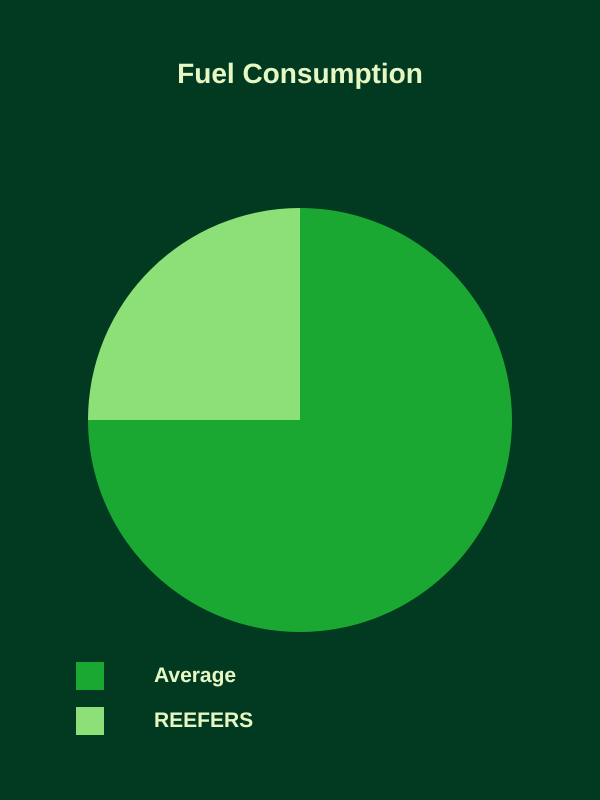 This screenshot has height=800, width=600. I want to click on chart-title: Fuel Consumption, so click(300, 74).